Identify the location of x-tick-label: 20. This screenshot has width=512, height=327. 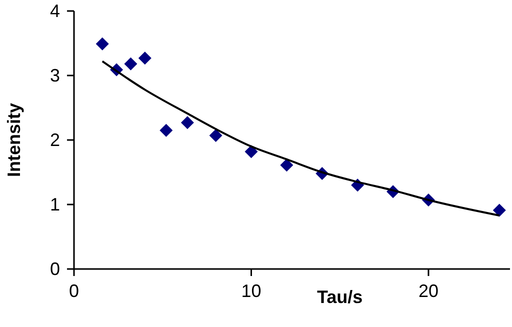
(428, 291).